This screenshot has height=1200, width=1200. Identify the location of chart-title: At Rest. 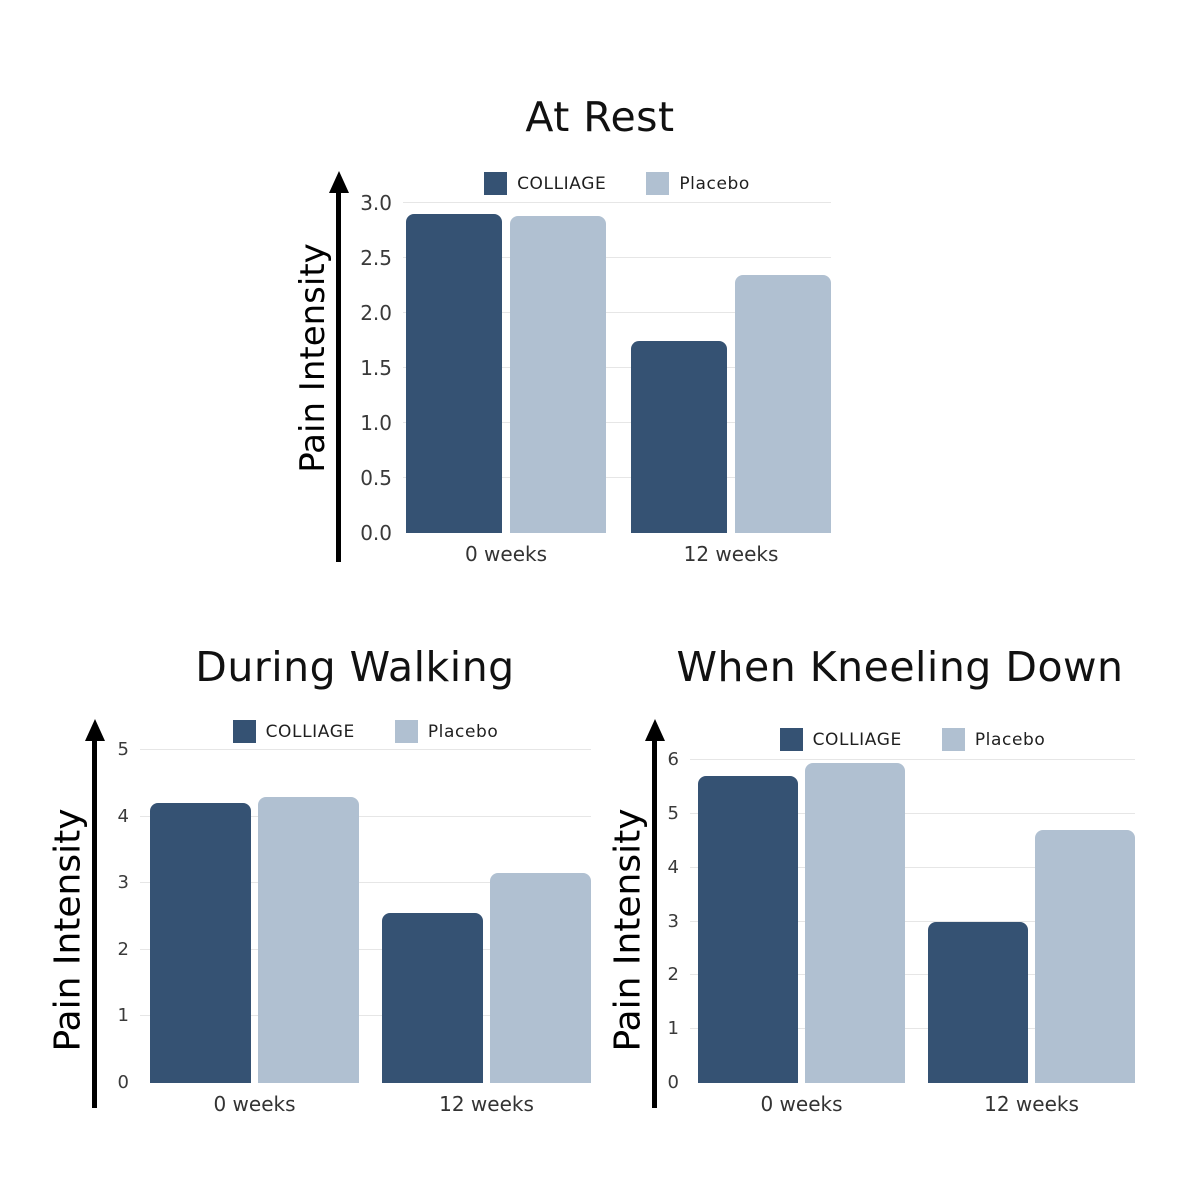
(600, 117).